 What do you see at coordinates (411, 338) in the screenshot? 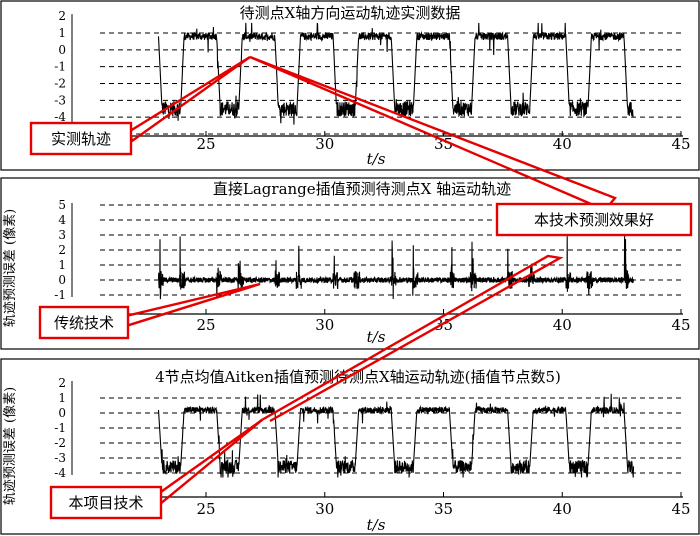
I see `callout-arrow-good-to-ours` at bounding box center [411, 338].